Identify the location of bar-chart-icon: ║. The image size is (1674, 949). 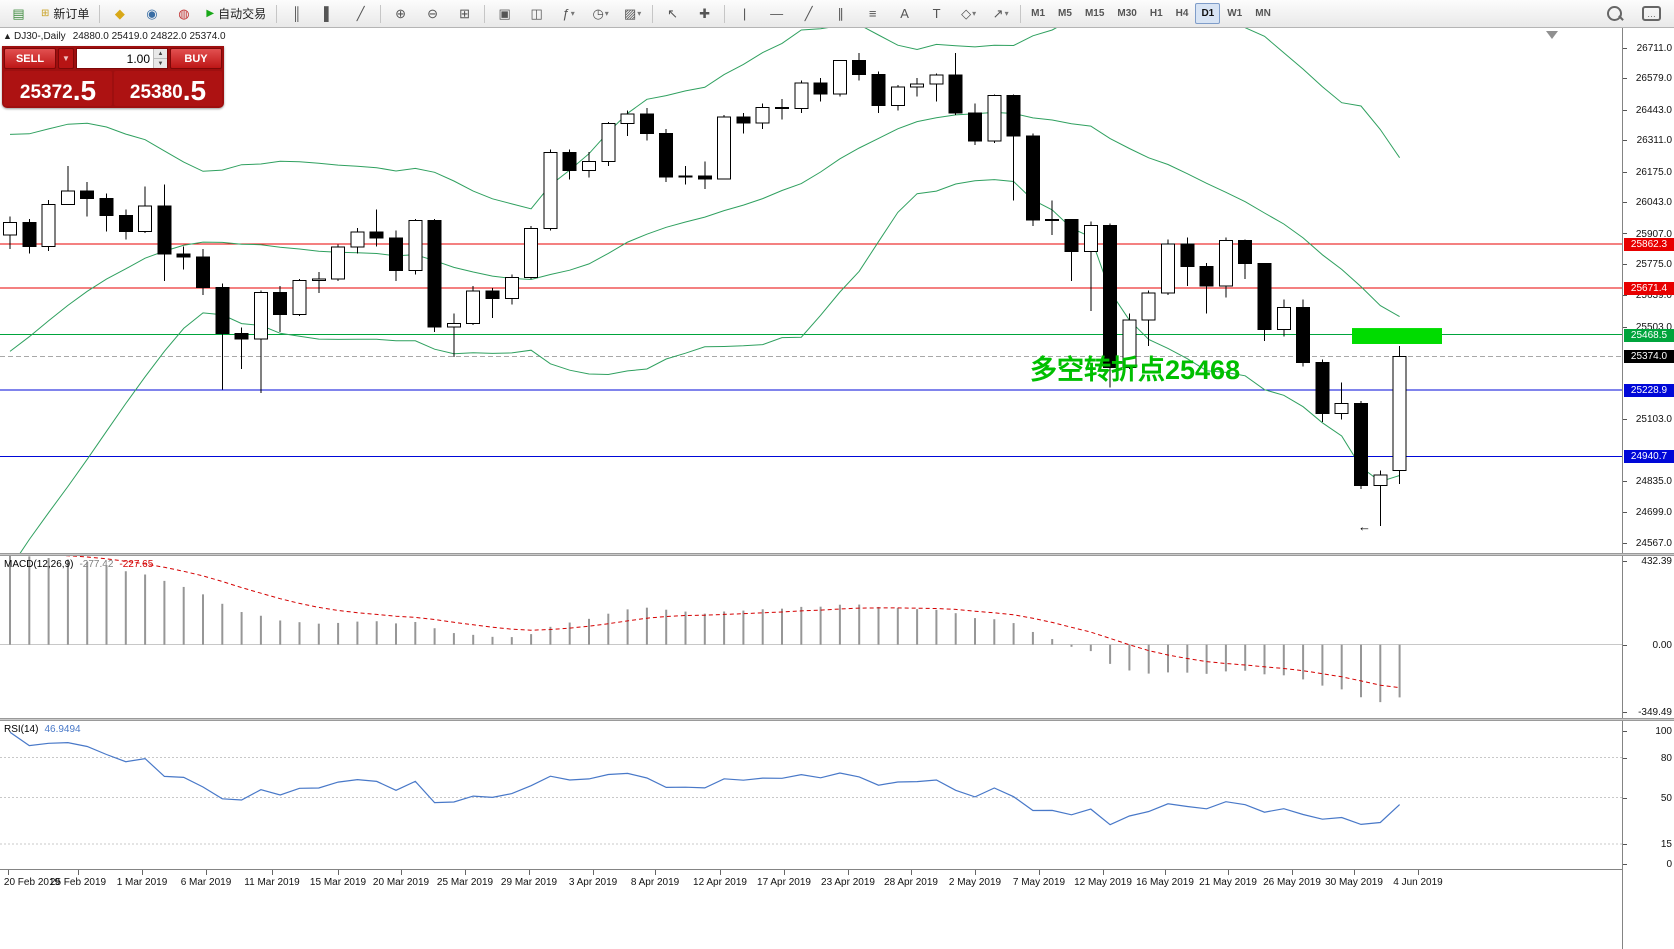
(297, 13).